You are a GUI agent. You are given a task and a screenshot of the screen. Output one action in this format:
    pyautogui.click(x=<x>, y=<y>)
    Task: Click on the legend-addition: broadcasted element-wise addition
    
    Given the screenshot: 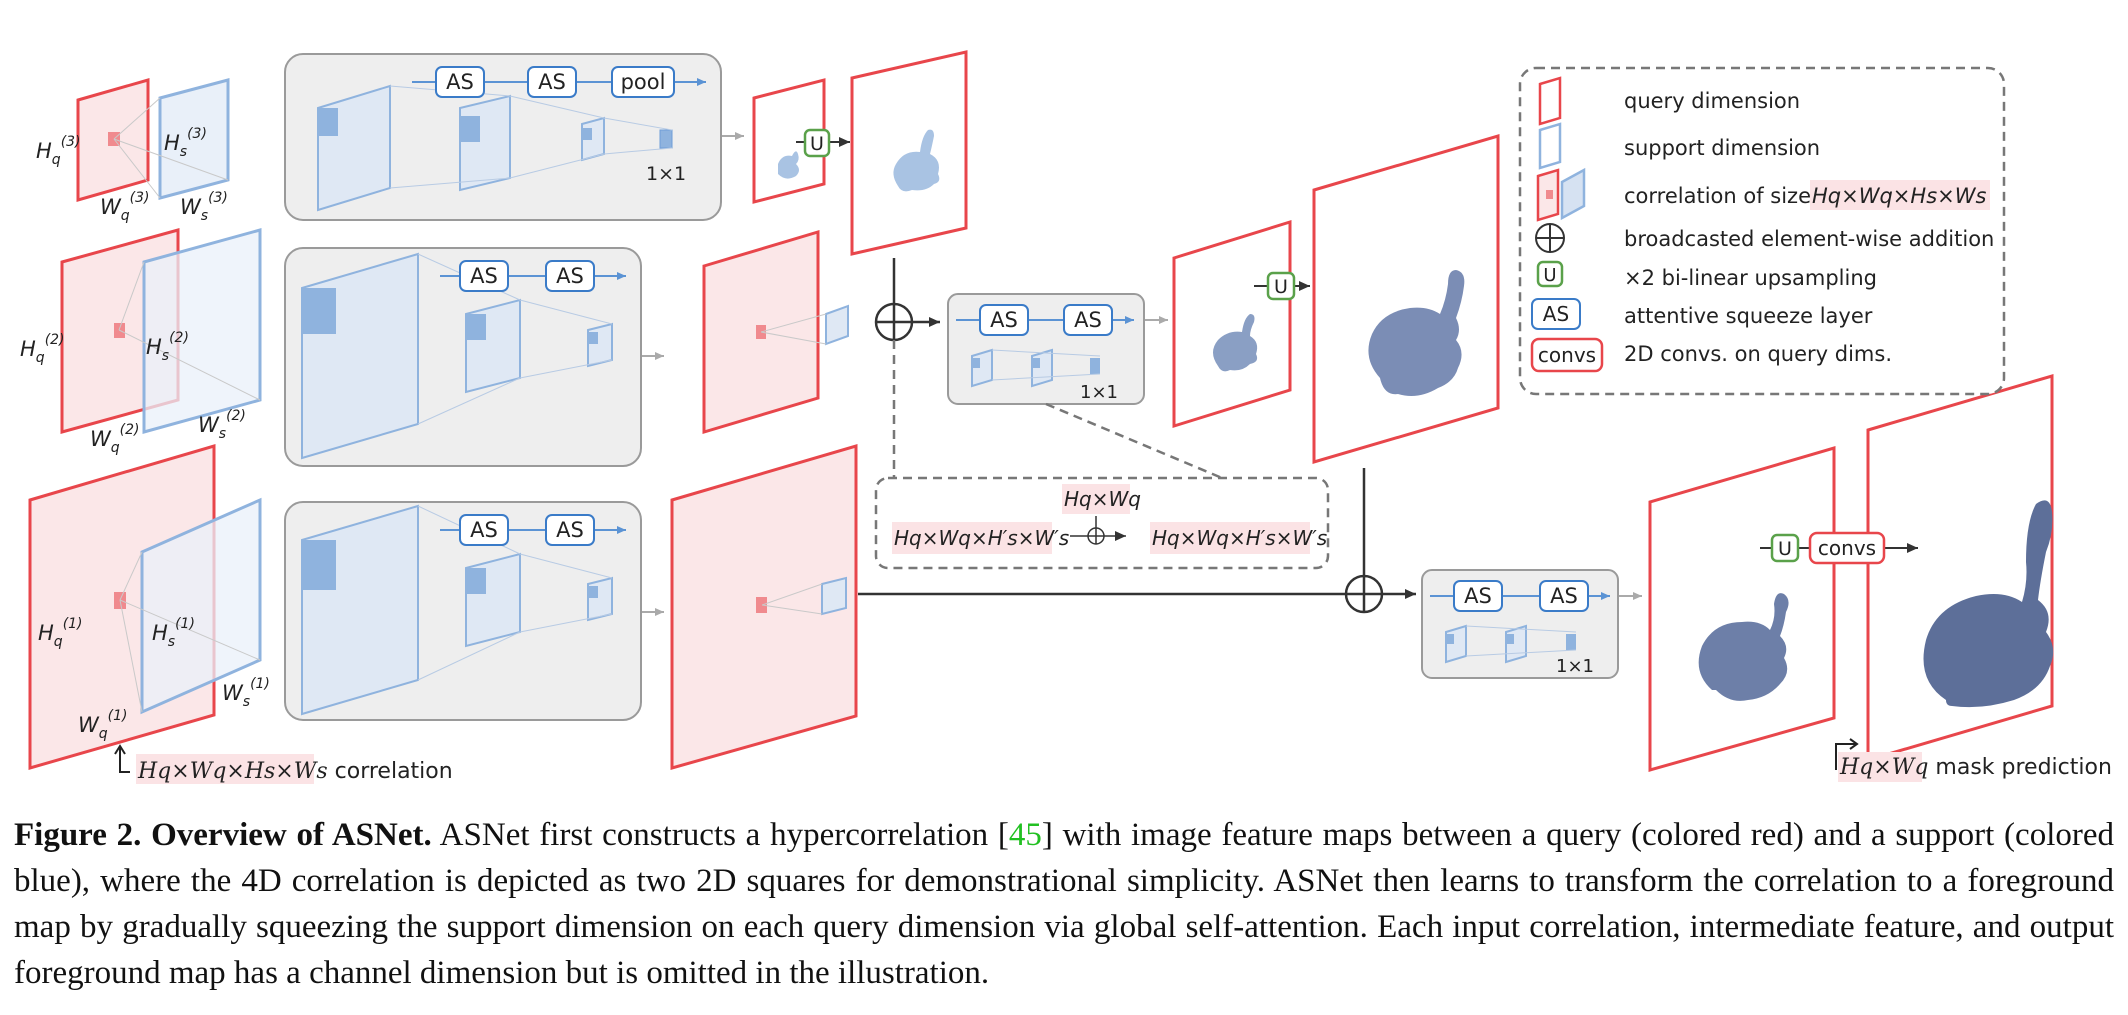 What is the action you would take?
    pyautogui.click(x=1764, y=238)
    